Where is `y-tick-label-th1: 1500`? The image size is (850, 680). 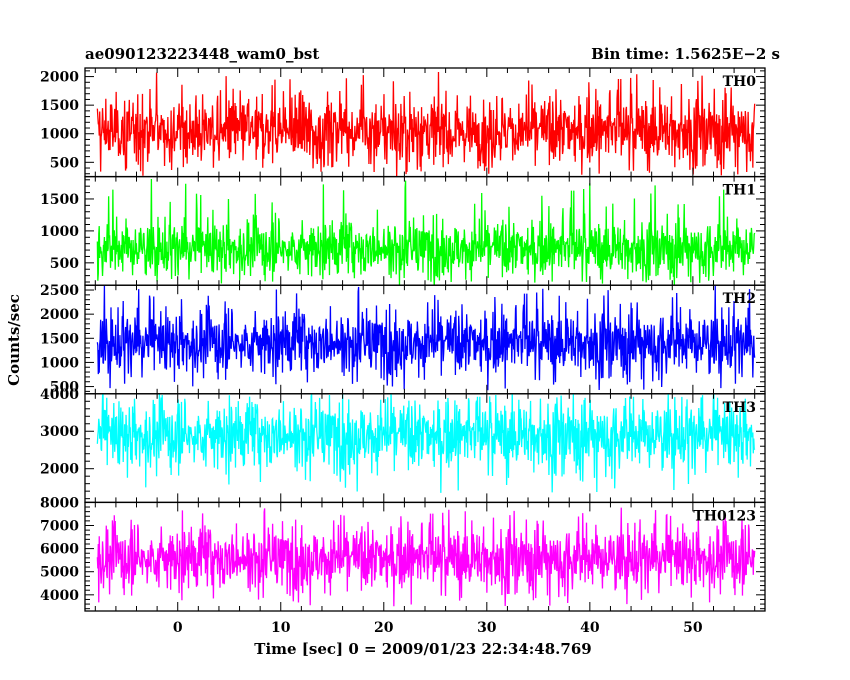 y-tick-label-th1: 1500 is located at coordinates (59, 200).